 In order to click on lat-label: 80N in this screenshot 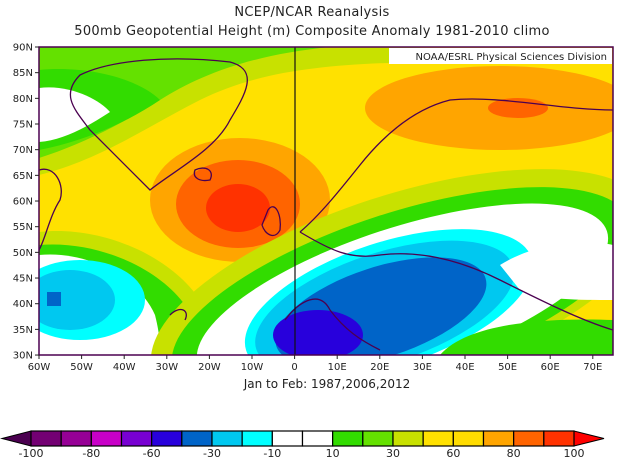, I will do `click(23, 99)`.